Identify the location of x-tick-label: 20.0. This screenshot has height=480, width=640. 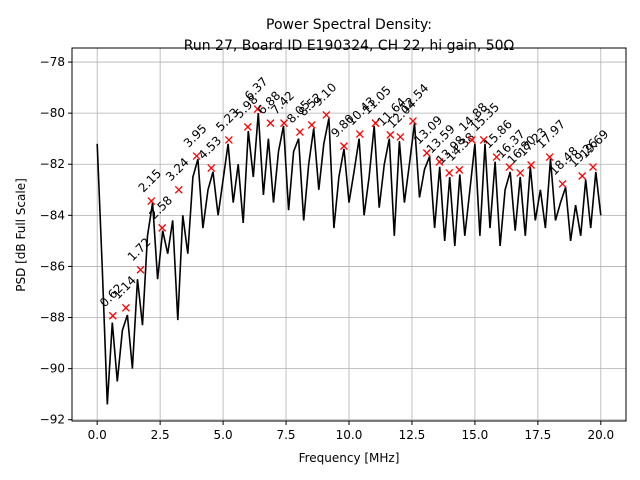
(600, 435).